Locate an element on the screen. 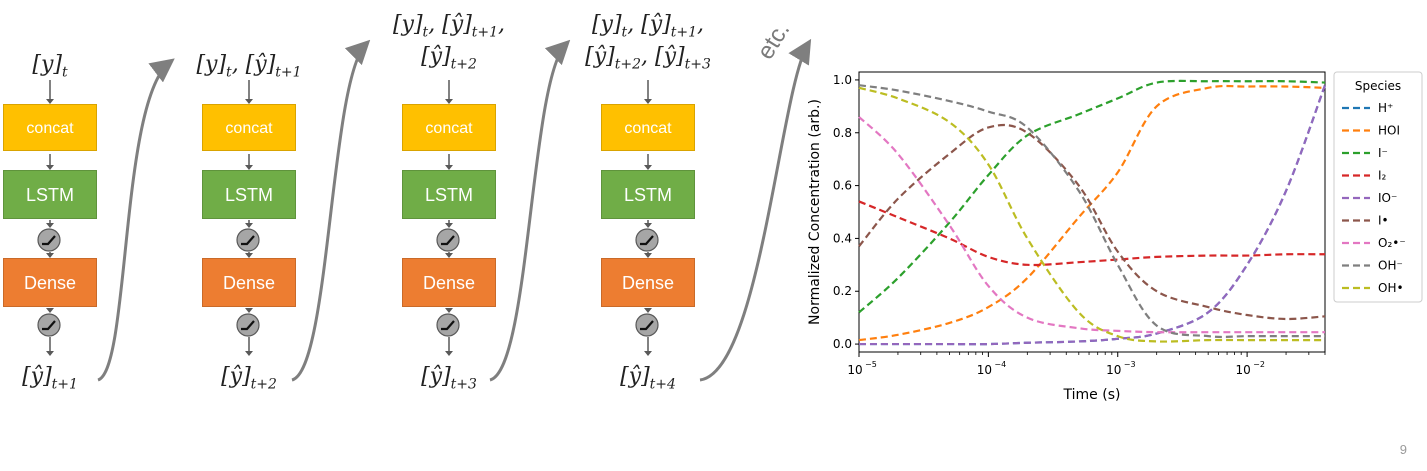 The width and height of the screenshot is (1427, 471). legend-entry: OH⁻ is located at coordinates (1390, 266).